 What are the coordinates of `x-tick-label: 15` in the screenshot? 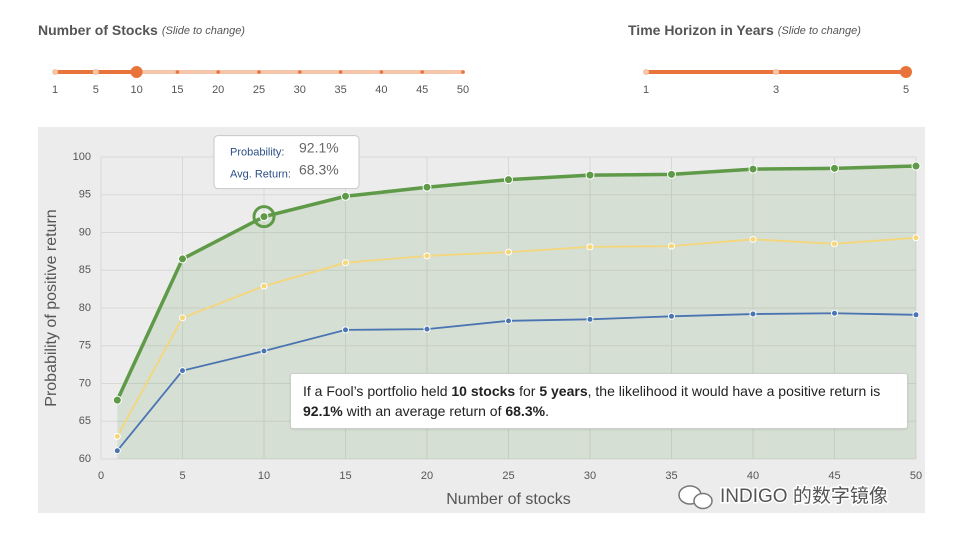 It's located at (345, 476).